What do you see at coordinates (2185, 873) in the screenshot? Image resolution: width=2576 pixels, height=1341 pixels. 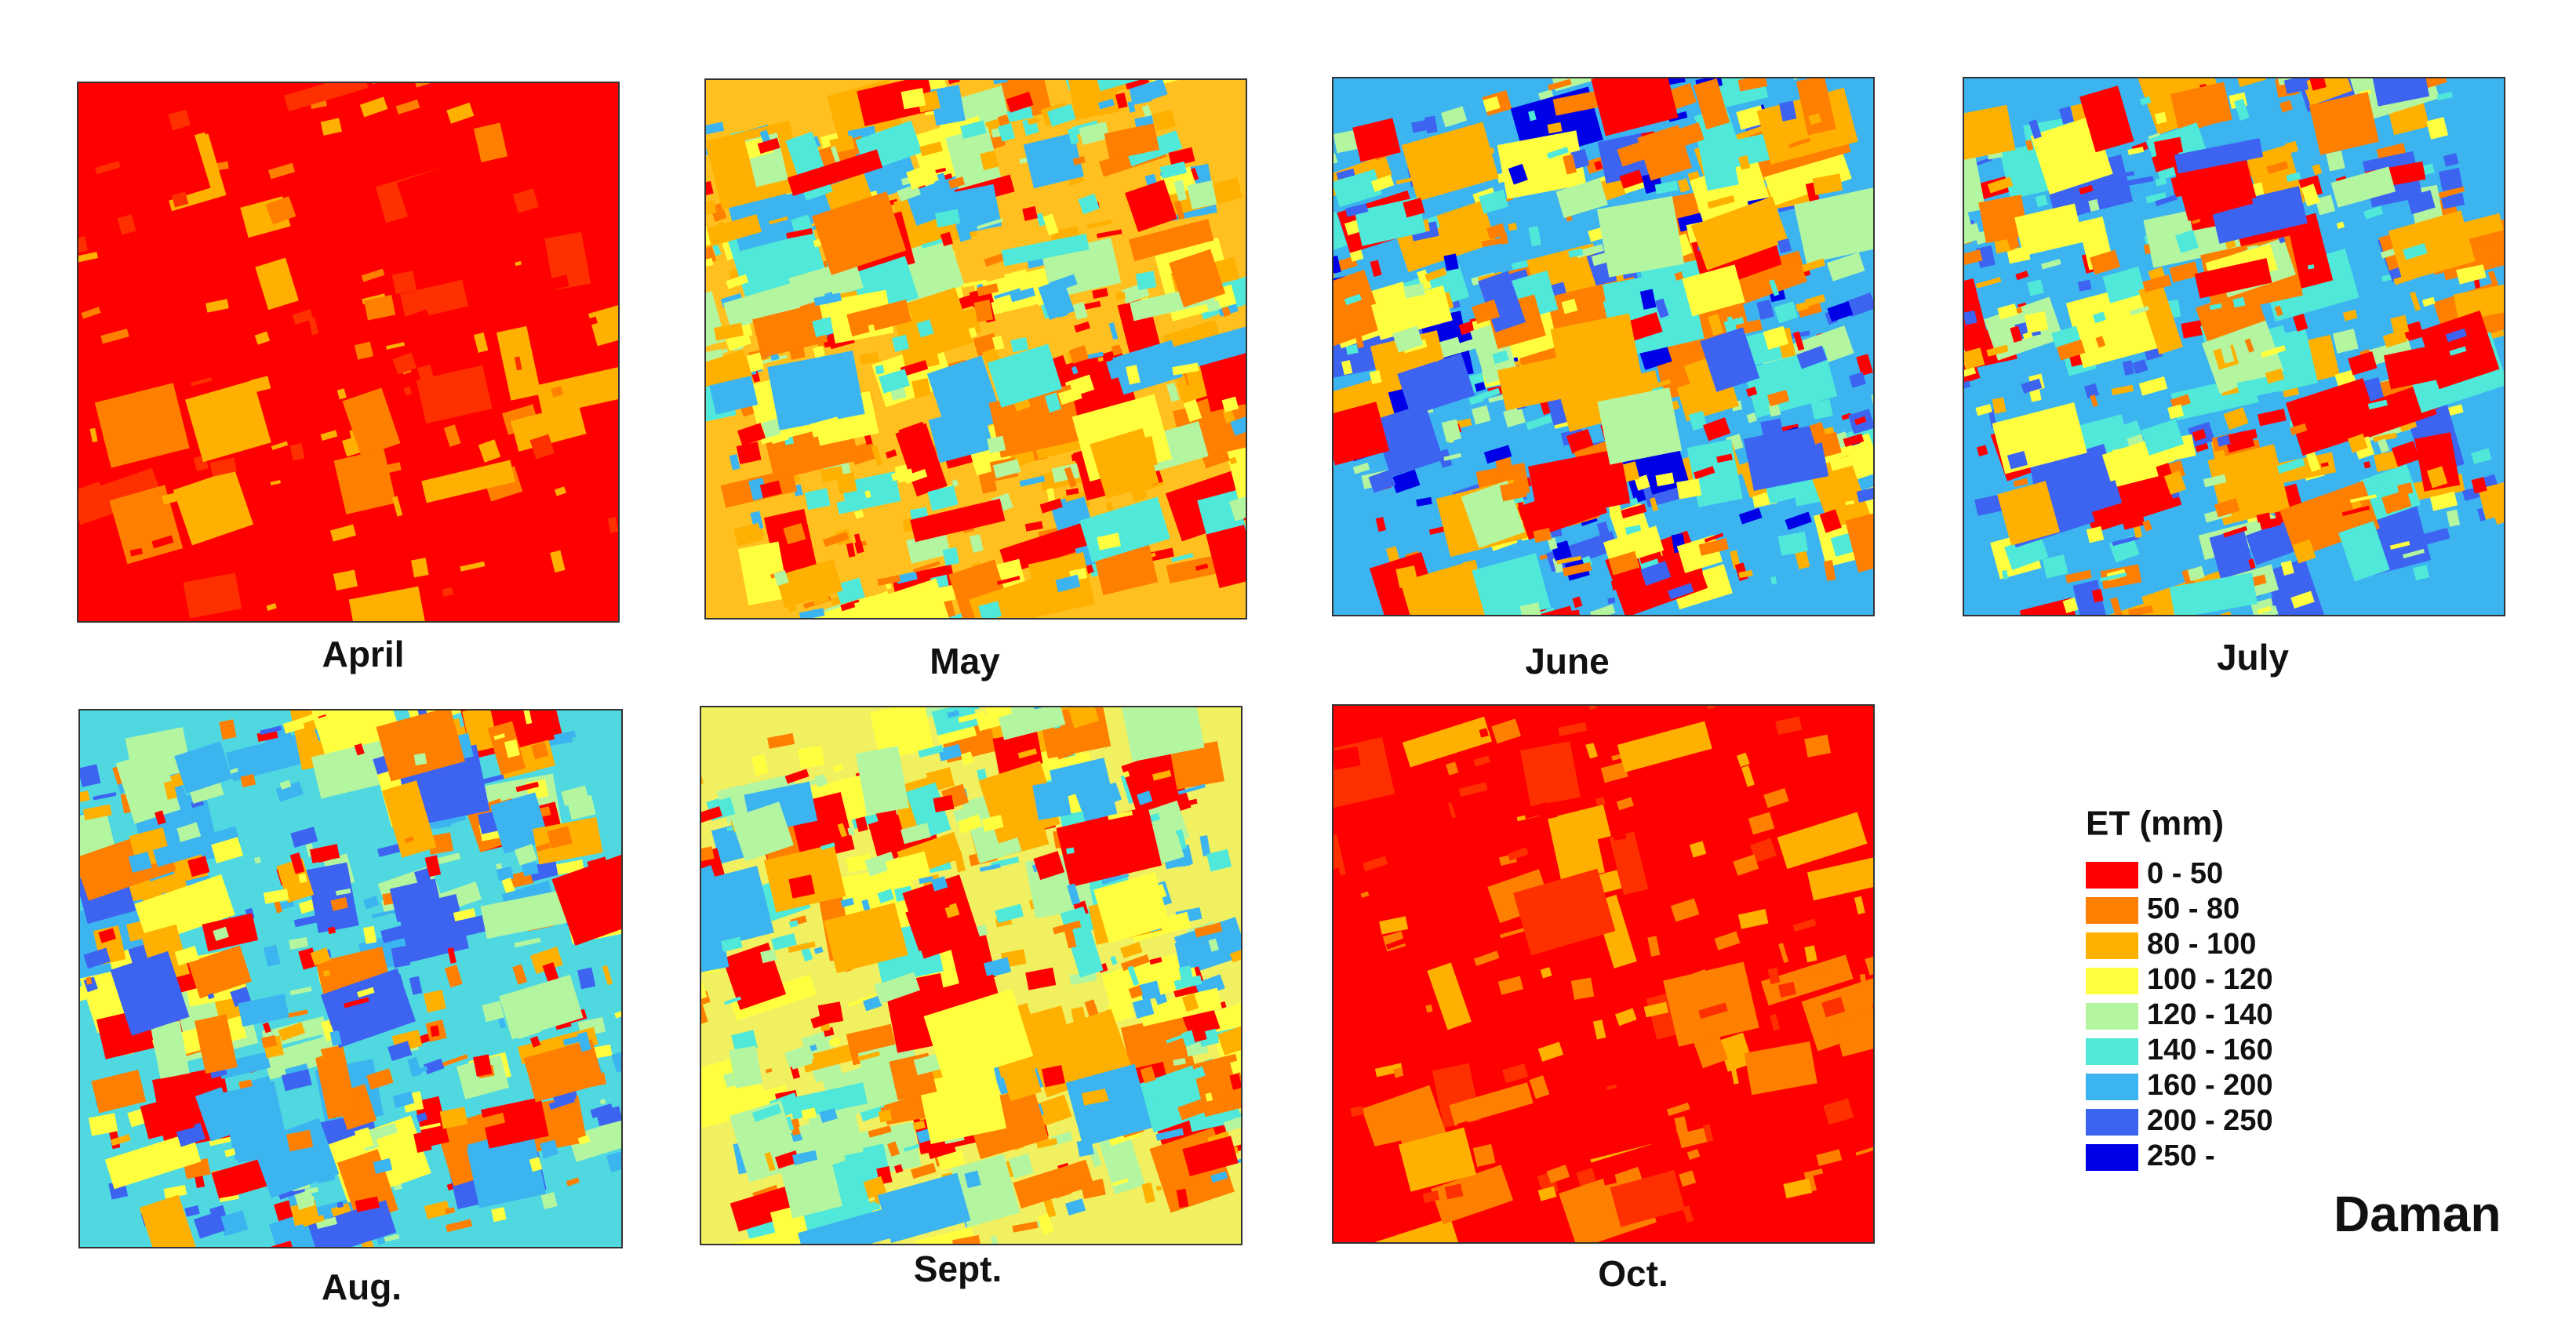 I see `legend-label: 0 - 50` at bounding box center [2185, 873].